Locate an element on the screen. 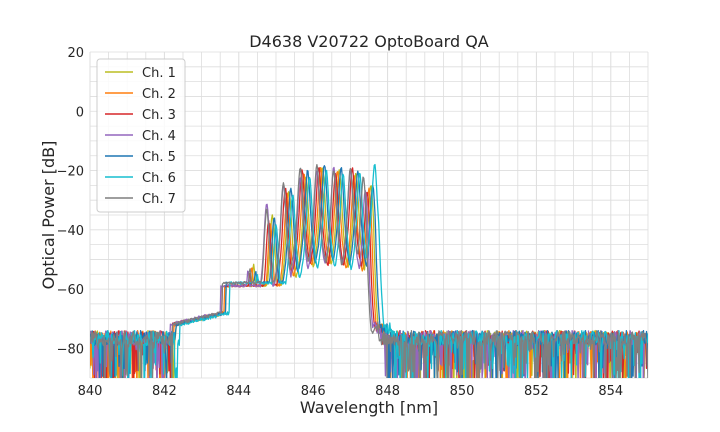 This screenshot has width=720, height=432. chart-title: D4638 V20722 OptoBoard QA is located at coordinates (369, 41).